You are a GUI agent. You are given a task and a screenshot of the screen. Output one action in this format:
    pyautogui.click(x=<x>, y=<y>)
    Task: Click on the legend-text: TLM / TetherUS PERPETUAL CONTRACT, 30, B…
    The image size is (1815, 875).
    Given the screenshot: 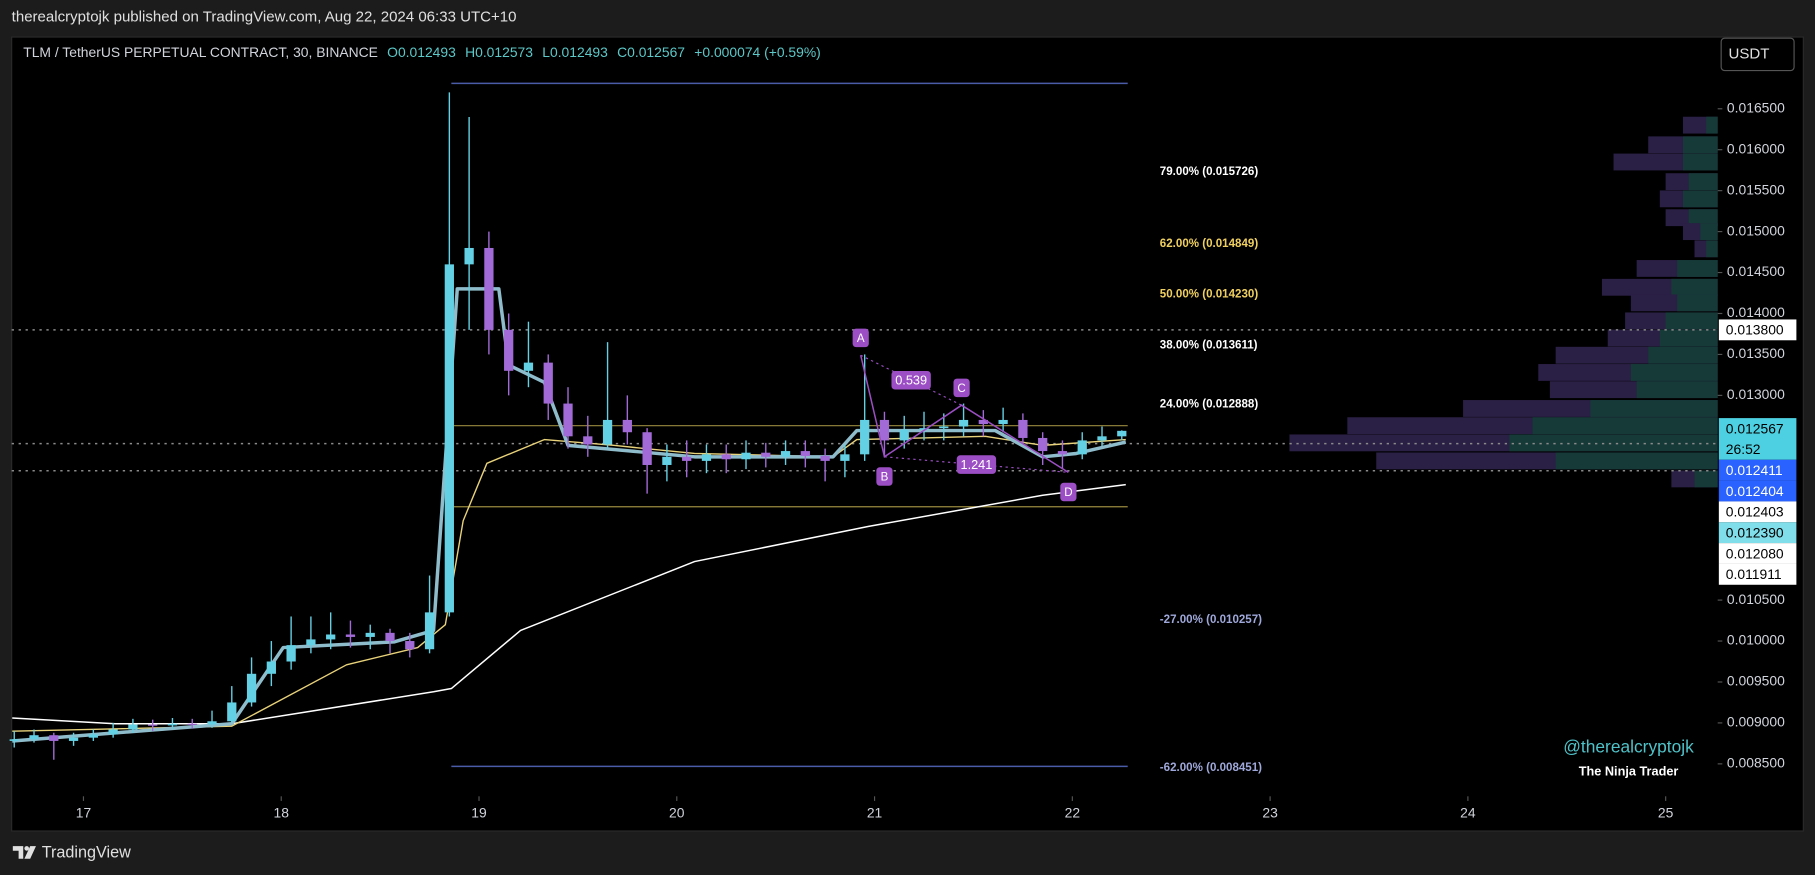 What is the action you would take?
    pyautogui.click(x=200, y=52)
    